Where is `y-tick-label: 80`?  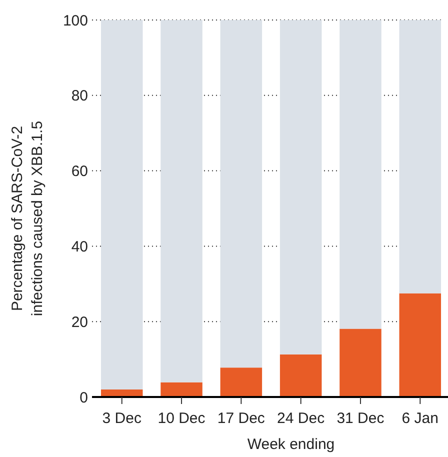
y-tick-label: 80 is located at coordinates (79, 96).